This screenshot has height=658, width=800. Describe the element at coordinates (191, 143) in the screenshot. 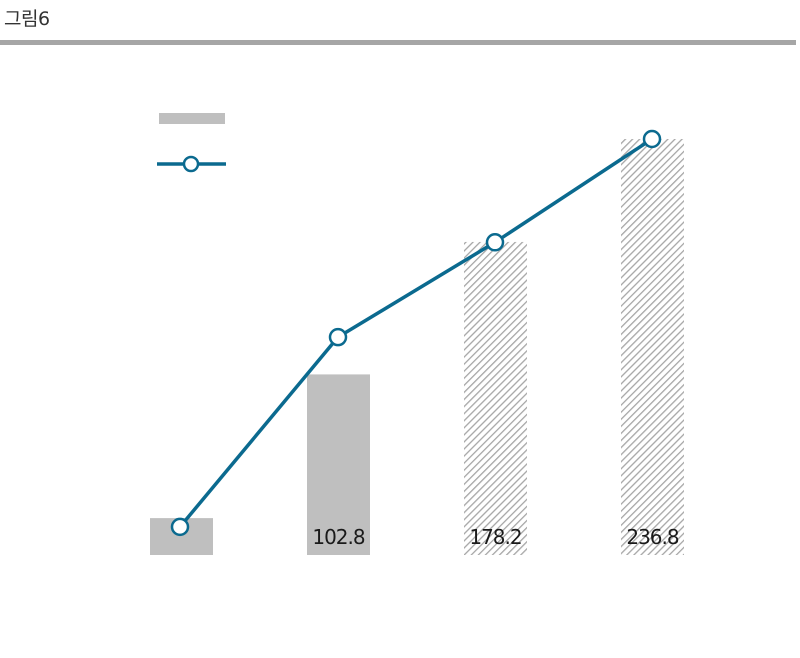

I see `legend` at that location.